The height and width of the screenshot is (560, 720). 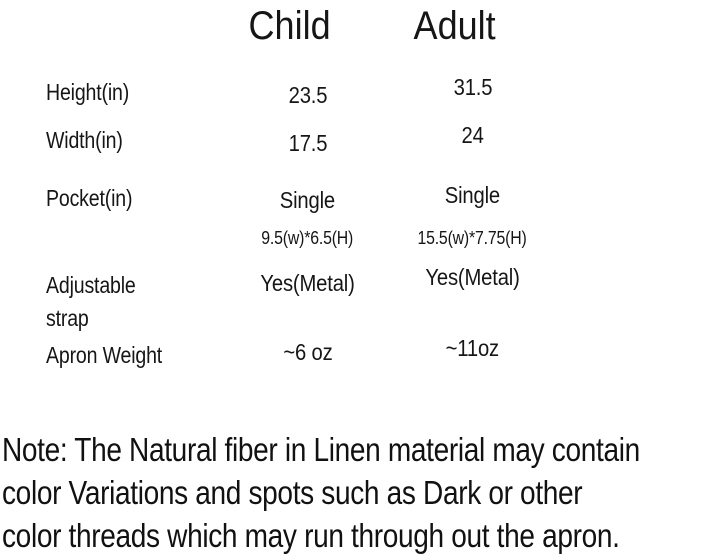 What do you see at coordinates (89, 198) in the screenshot?
I see `row-label-pocket: Pocket(in)` at bounding box center [89, 198].